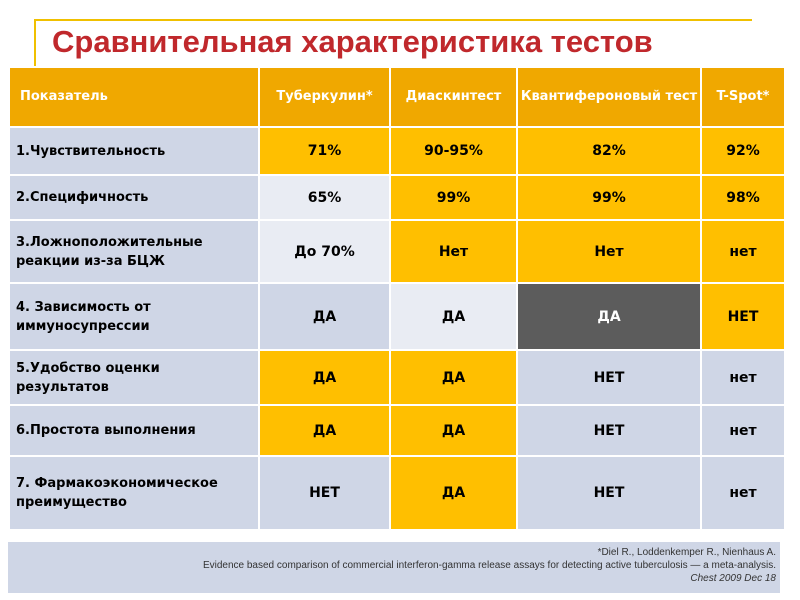 The height and width of the screenshot is (600, 800). I want to click on table-cell: До 70%, so click(324, 251).